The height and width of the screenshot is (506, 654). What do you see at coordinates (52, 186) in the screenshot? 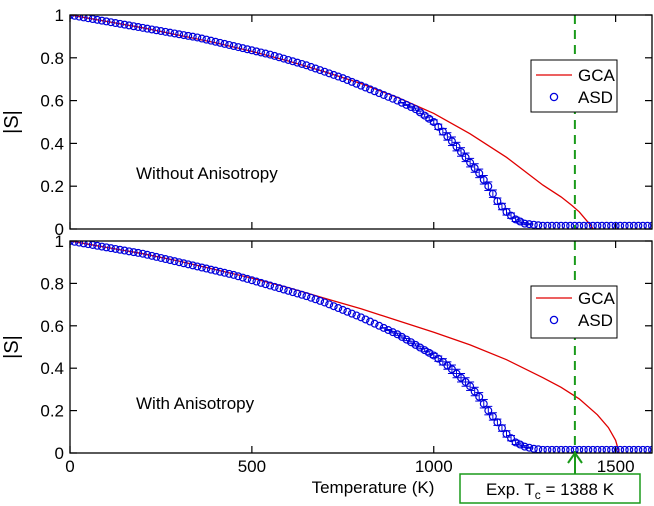
I see `top-y-tick-label: 0.2` at bounding box center [52, 186].